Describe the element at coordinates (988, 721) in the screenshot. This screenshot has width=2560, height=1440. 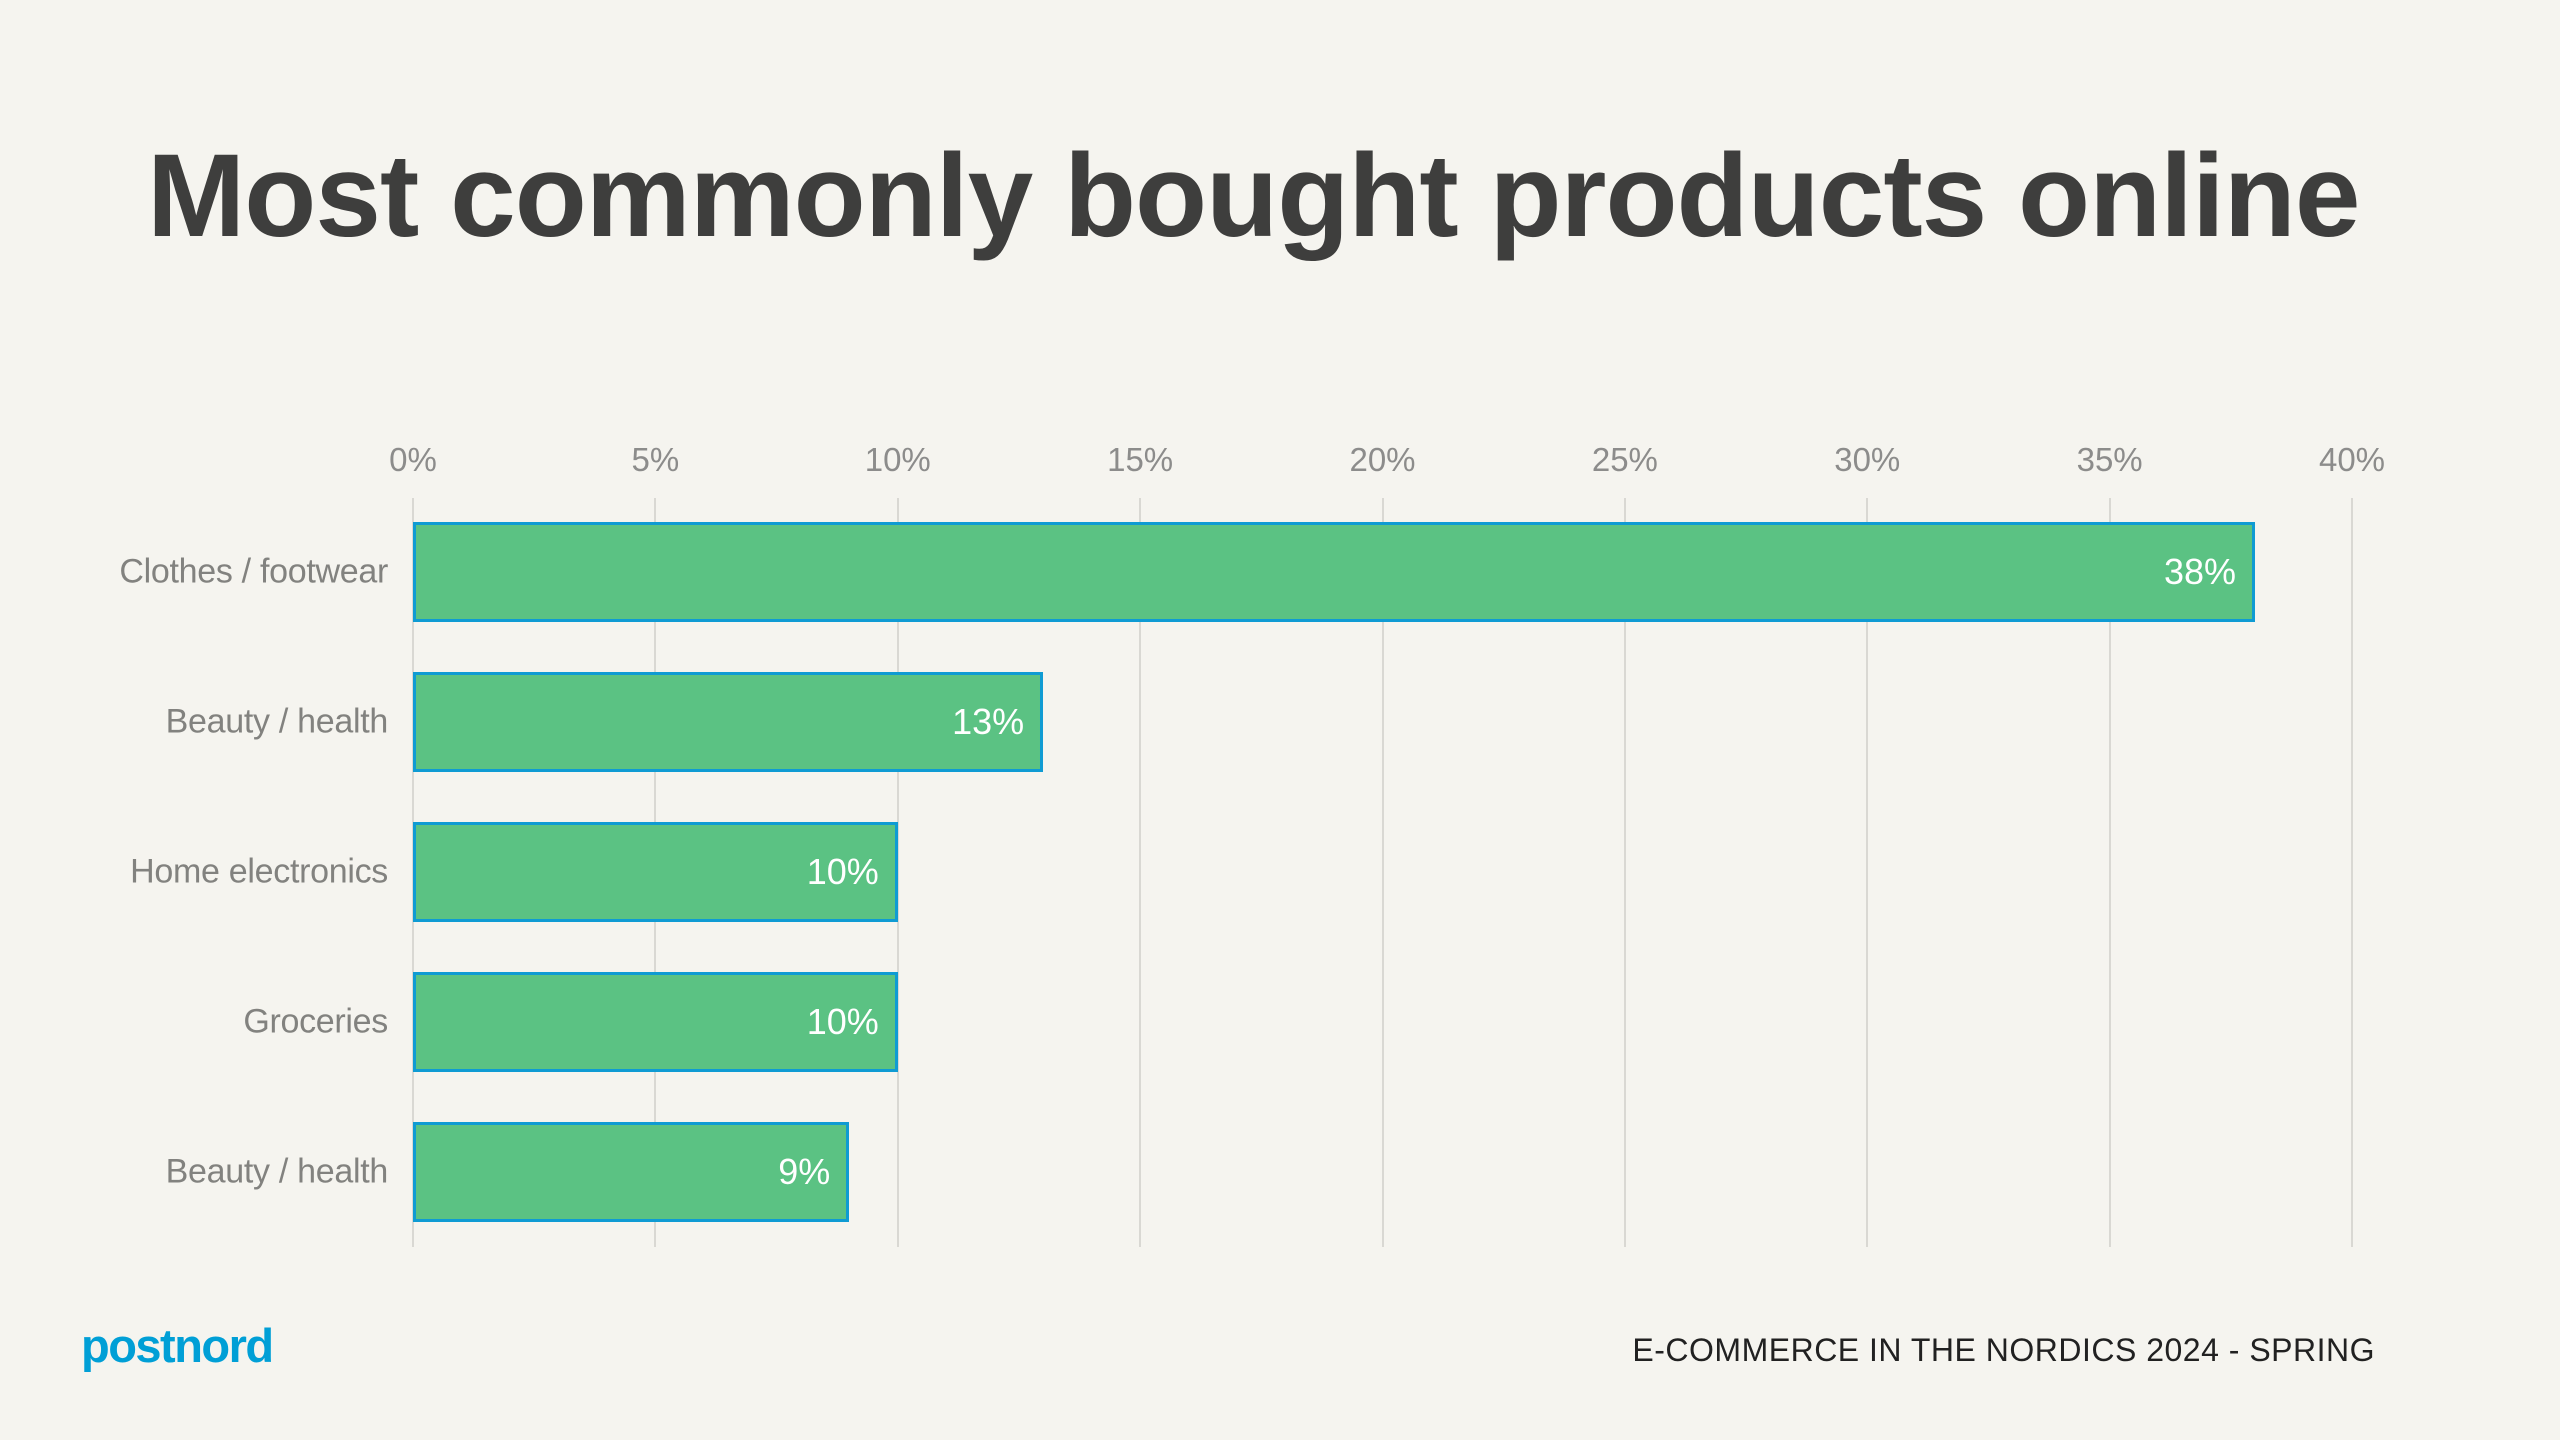
I see `bar-value-label: 13%` at that location.